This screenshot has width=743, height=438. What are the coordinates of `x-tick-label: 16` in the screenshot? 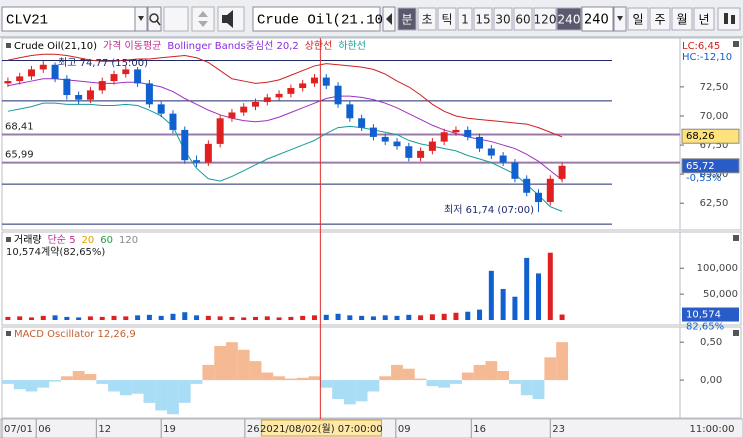 It's located at (479, 429).